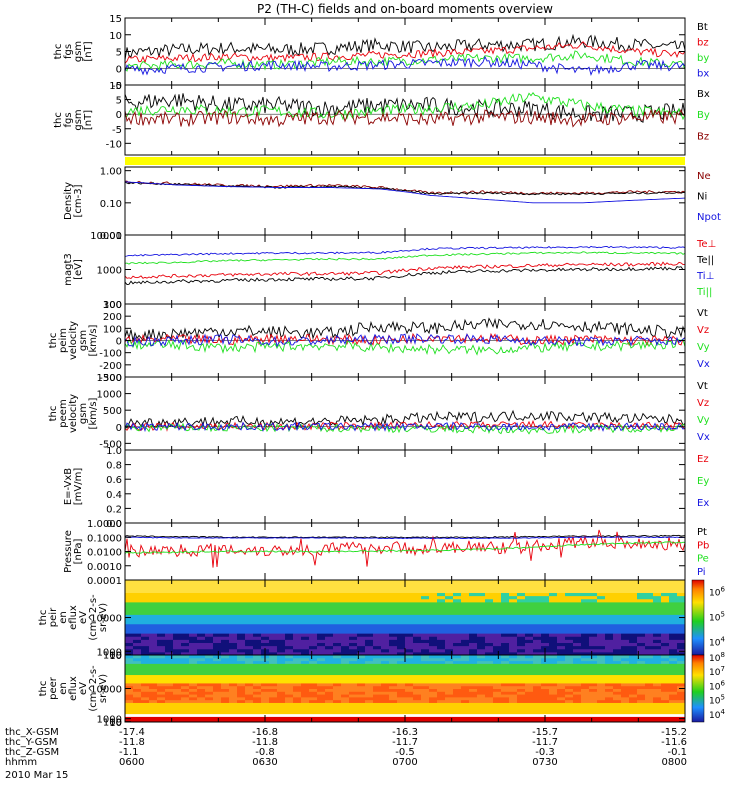  I want to click on xaxis-tick-label: 0600, so click(131, 762).